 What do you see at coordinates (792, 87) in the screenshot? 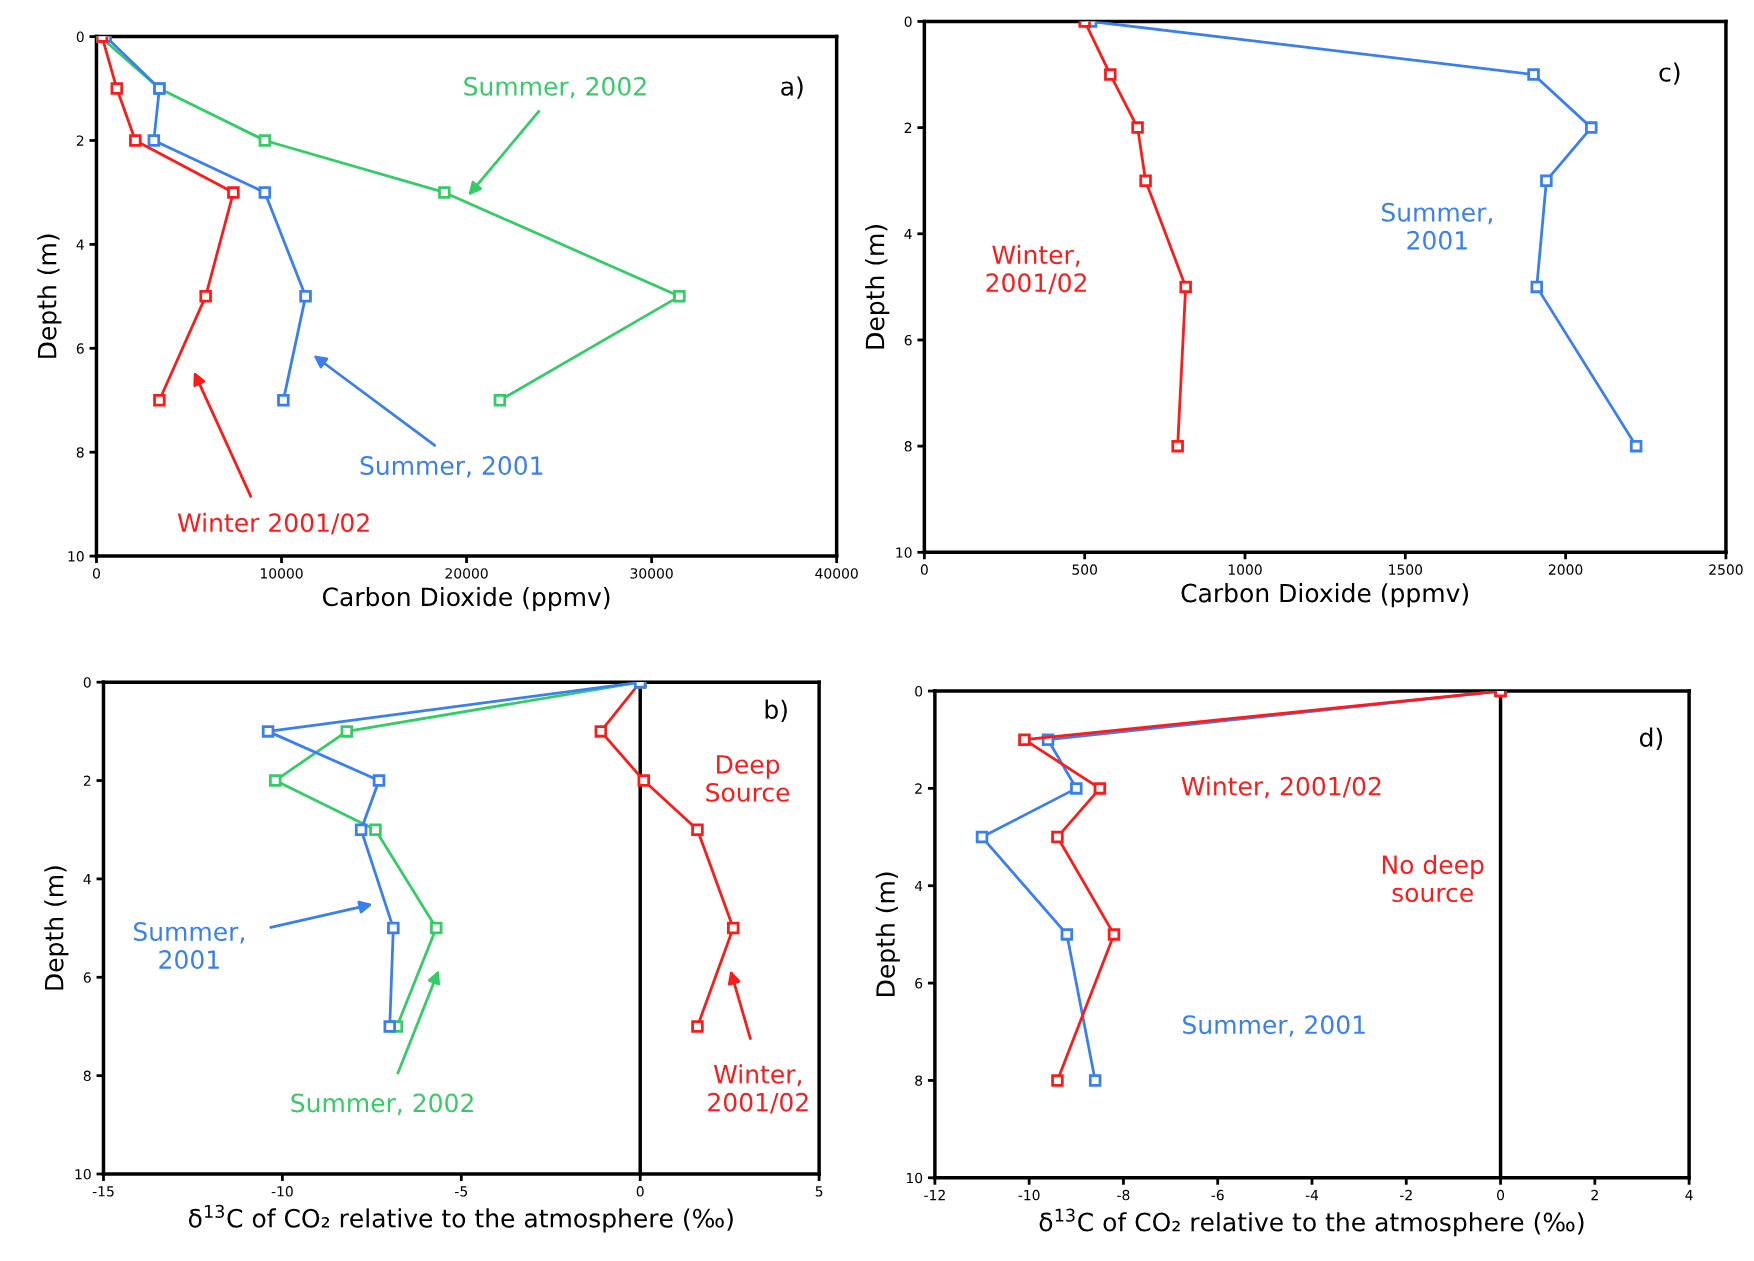
I see `annotation: a)` at bounding box center [792, 87].